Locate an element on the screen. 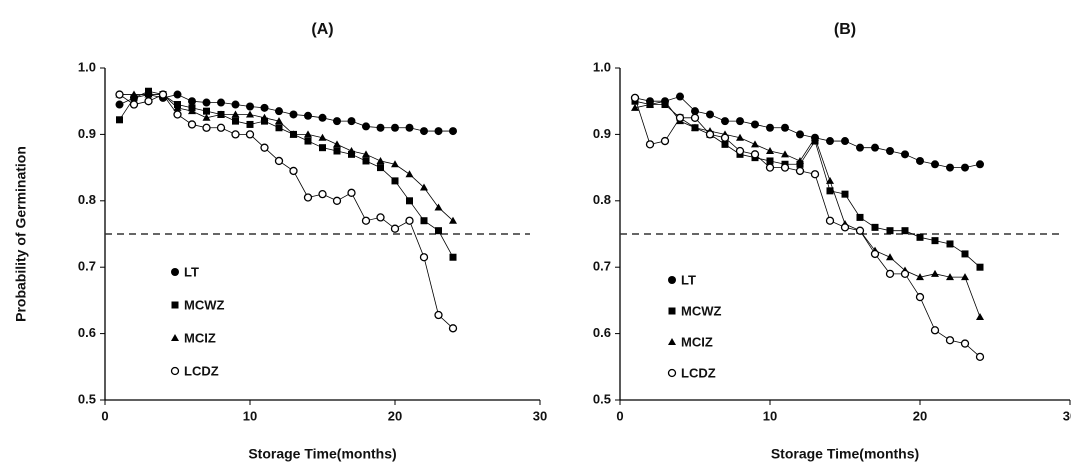 This screenshot has width=1071, height=468. x-axis-label: Storage Time(months) is located at coordinates (322, 454).